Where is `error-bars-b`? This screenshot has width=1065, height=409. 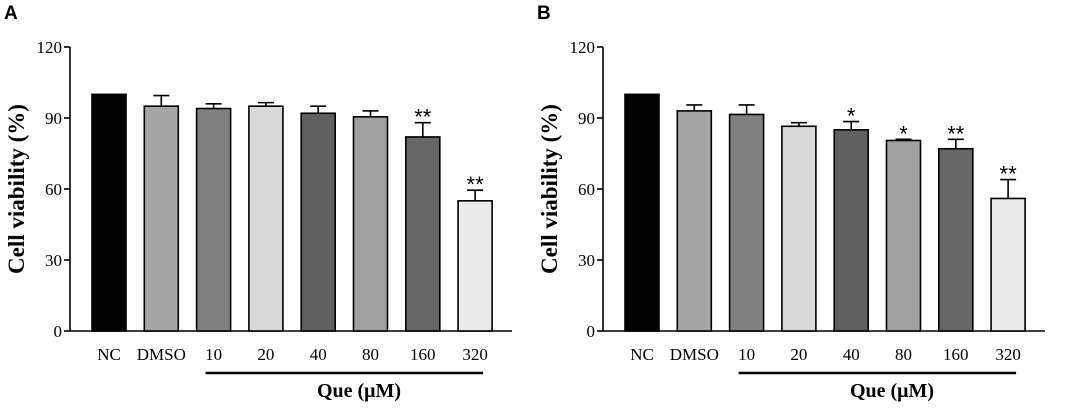
error-bars-b is located at coordinates (851, 151).